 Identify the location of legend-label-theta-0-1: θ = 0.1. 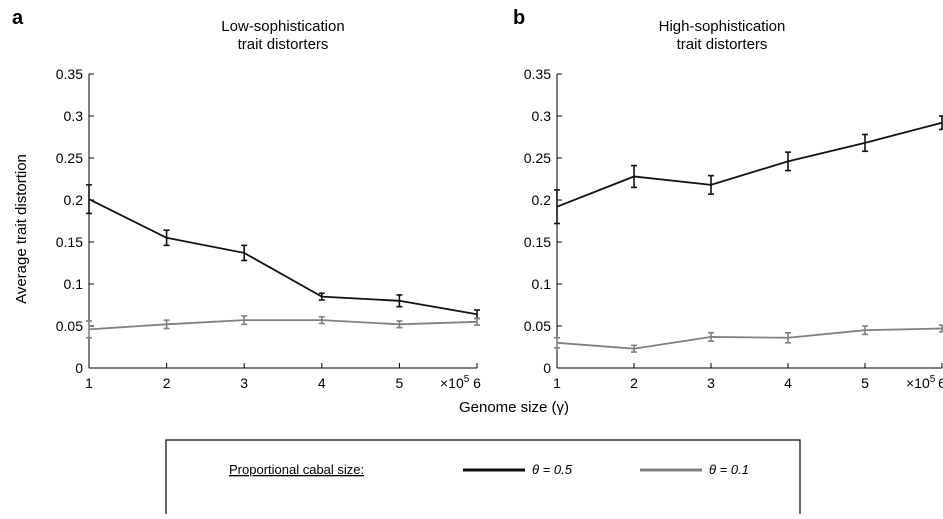
(729, 469).